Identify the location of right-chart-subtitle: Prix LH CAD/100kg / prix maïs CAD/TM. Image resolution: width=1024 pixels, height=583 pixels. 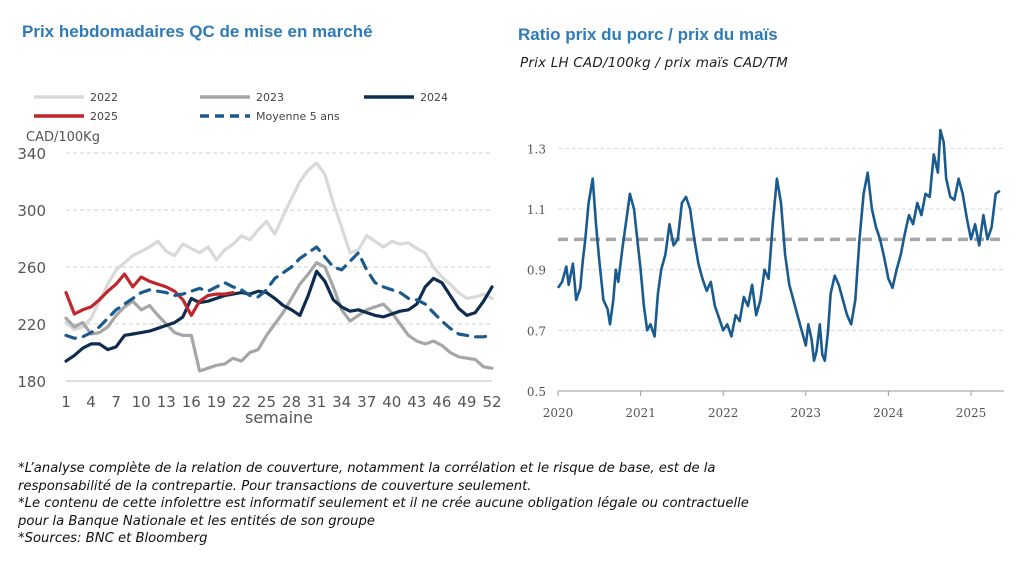
(654, 63).